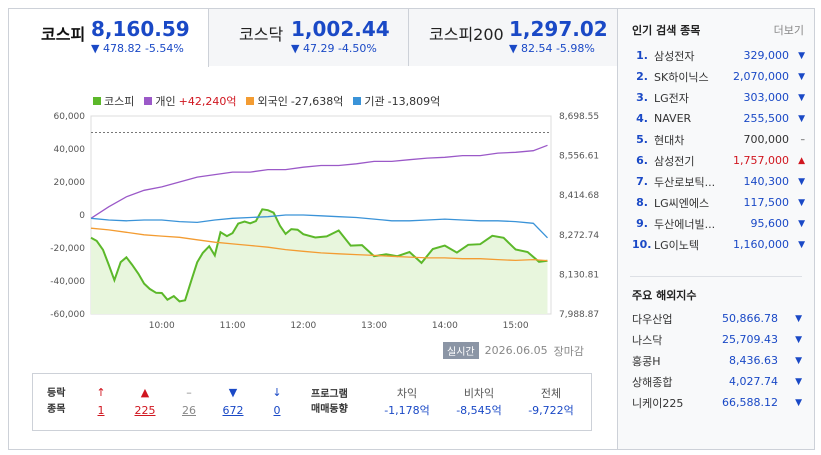  I want to click on index-value: 25,709.43, so click(750, 339).